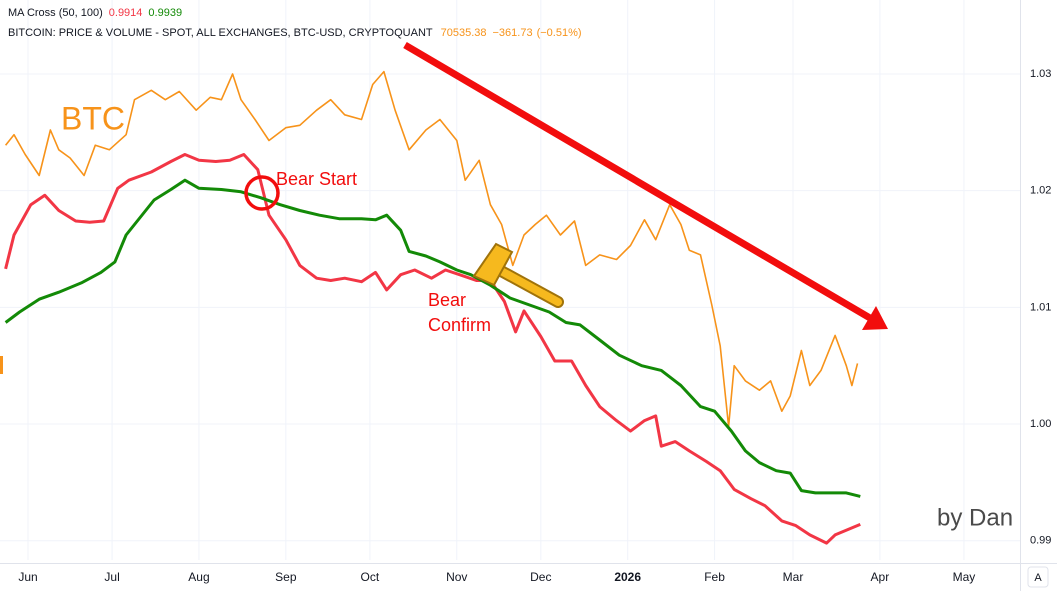 This screenshot has width=1057, height=591. Describe the element at coordinates (165, 13) in the screenshot. I see `indicator-value: 0.9939` at that location.